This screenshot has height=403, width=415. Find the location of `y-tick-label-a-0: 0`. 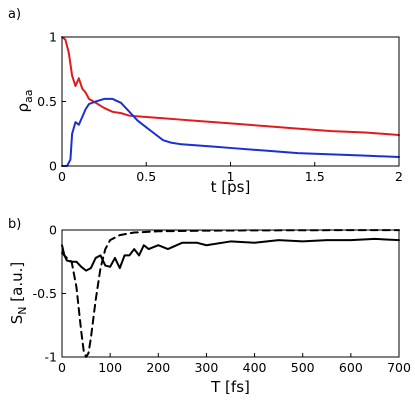

y-tick-label-a-0: 0 is located at coordinates (53, 166).